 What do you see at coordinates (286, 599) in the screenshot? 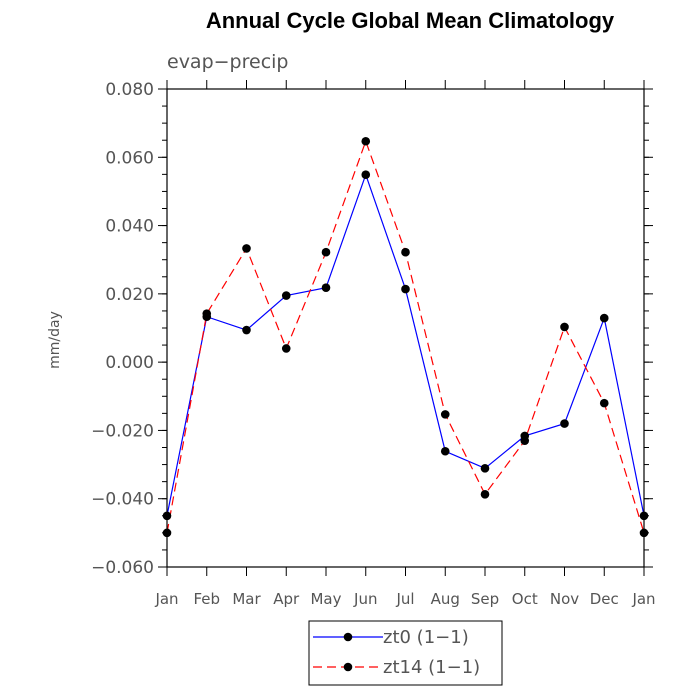
I see `x-tick-label: Apr` at bounding box center [286, 599].